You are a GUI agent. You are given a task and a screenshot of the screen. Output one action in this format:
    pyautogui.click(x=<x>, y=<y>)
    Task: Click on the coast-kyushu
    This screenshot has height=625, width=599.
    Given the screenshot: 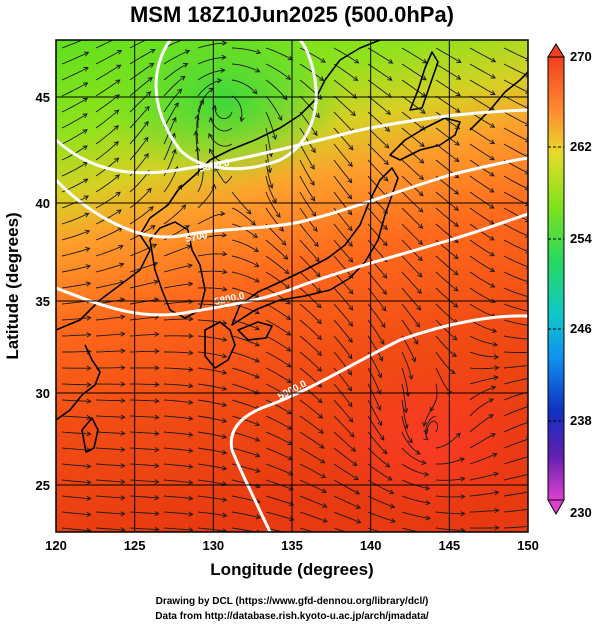 What is the action you would take?
    pyautogui.click(x=220, y=345)
    